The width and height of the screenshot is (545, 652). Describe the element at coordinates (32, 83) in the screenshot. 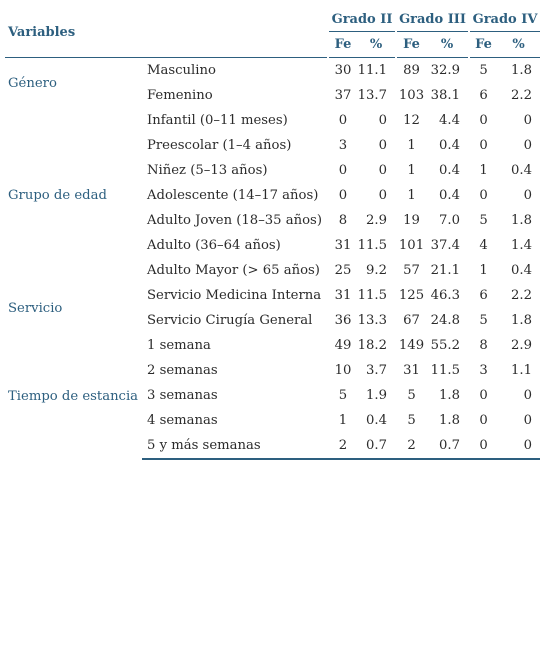

I see `category-label: Género` at that location.